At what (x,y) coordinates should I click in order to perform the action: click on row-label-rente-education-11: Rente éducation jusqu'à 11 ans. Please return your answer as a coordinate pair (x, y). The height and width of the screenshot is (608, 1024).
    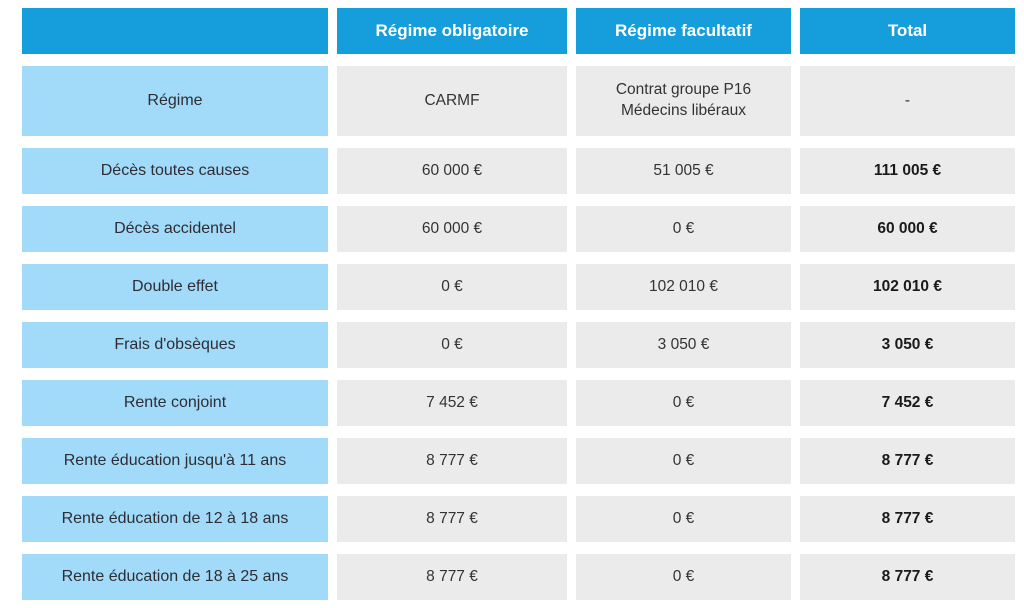
    Looking at the image, I should click on (175, 461).